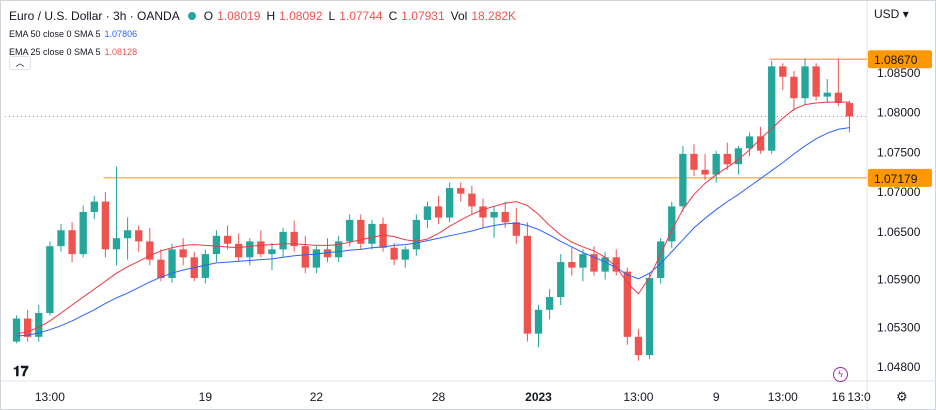  What do you see at coordinates (716, 397) in the screenshot?
I see `x-tick-label: 9` at bounding box center [716, 397].